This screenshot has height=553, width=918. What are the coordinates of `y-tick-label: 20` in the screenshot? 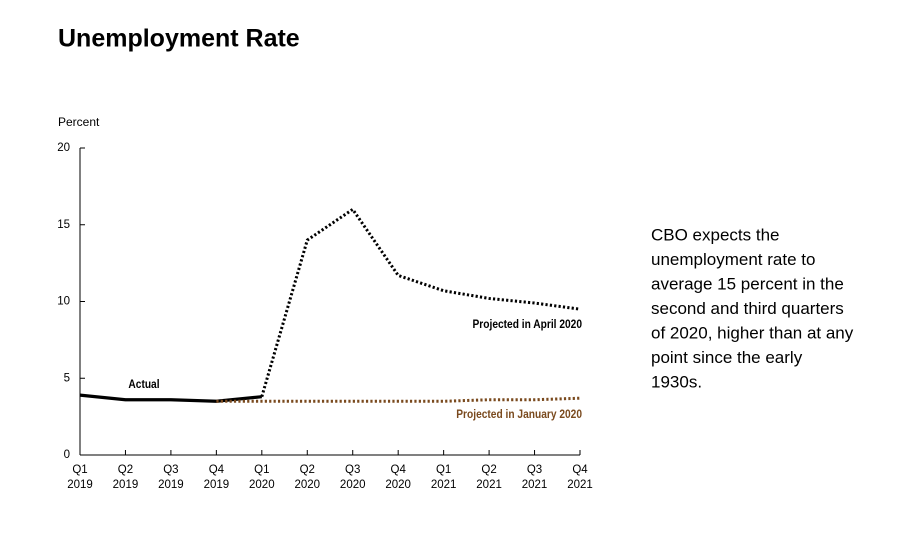 It's located at (63, 148).